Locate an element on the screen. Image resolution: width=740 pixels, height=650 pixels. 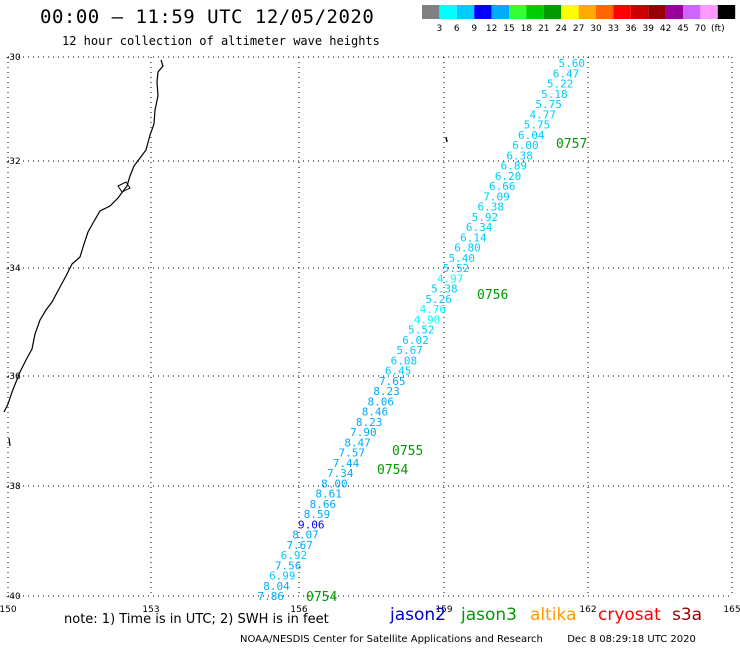
scale-label: 36 is located at coordinates (631, 29).